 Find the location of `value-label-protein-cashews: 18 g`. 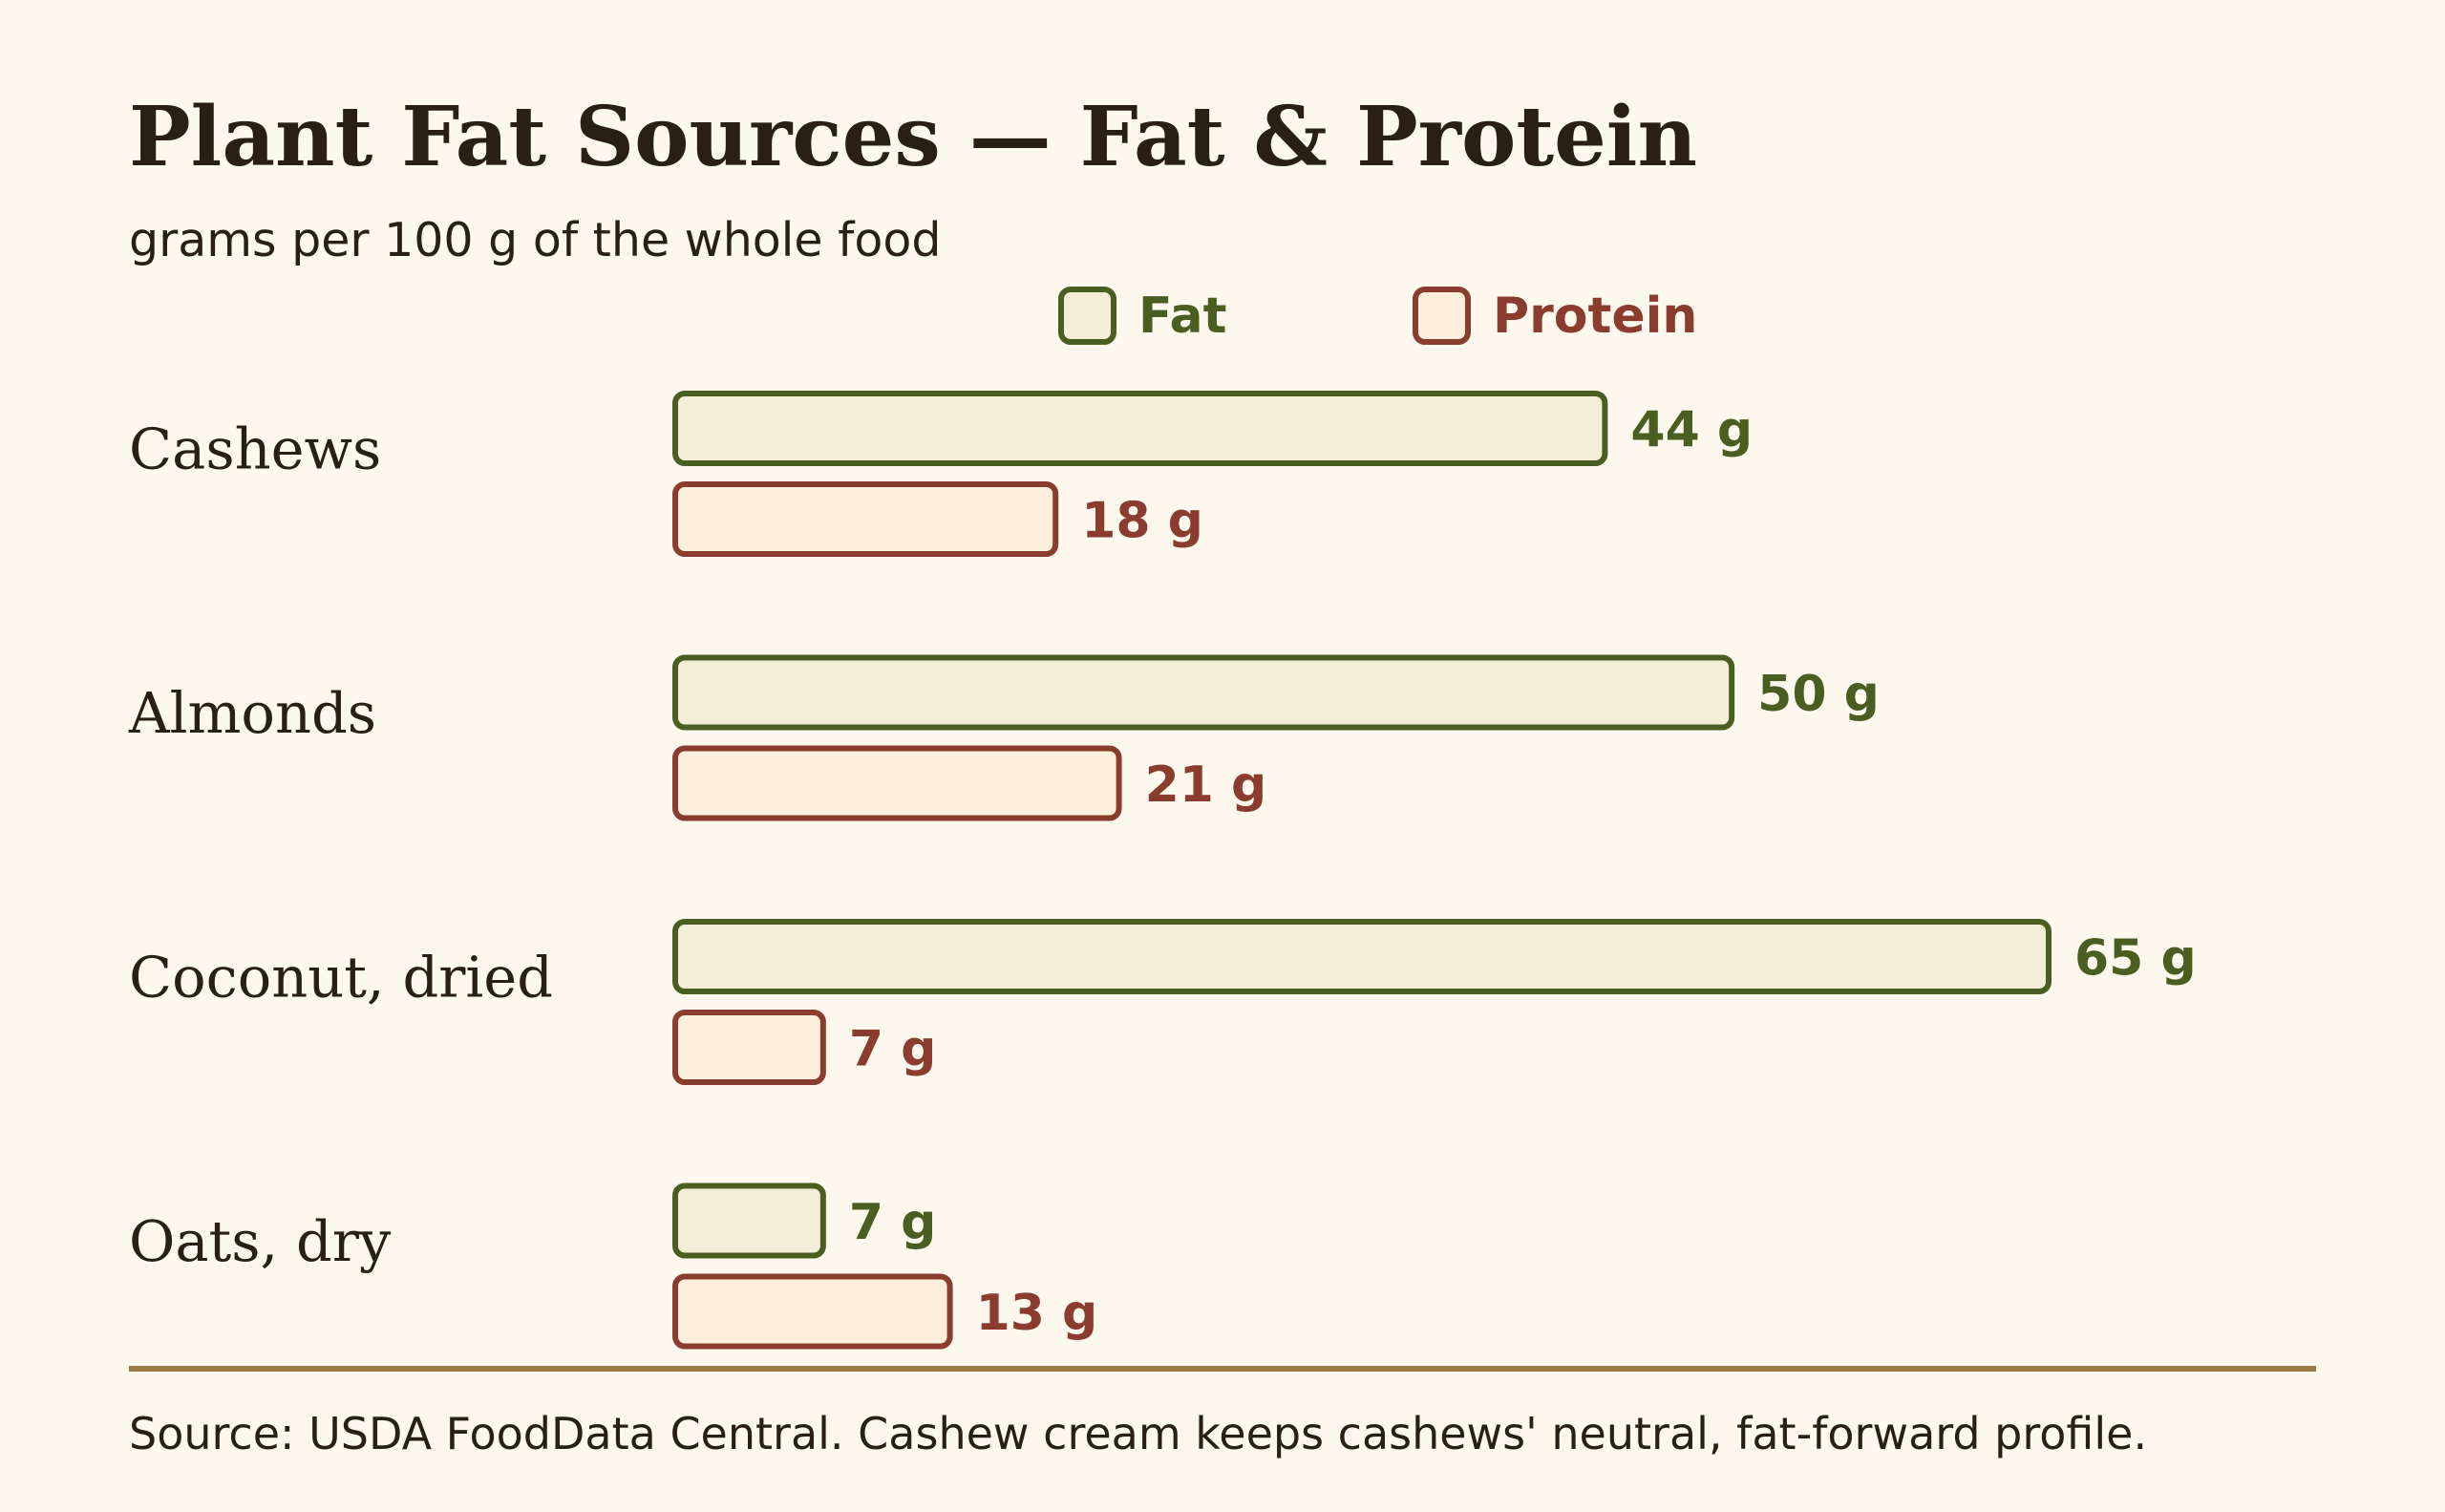

value-label-protein-cashews: 18 g is located at coordinates (1142, 521).